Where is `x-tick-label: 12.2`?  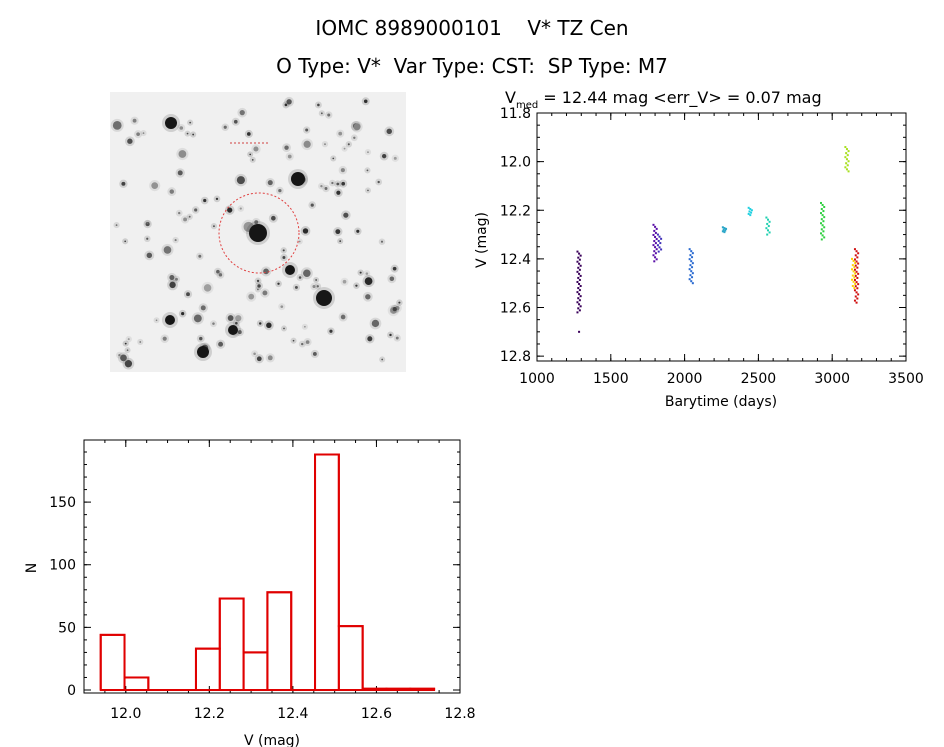 x-tick-label: 12.2 is located at coordinates (209, 714).